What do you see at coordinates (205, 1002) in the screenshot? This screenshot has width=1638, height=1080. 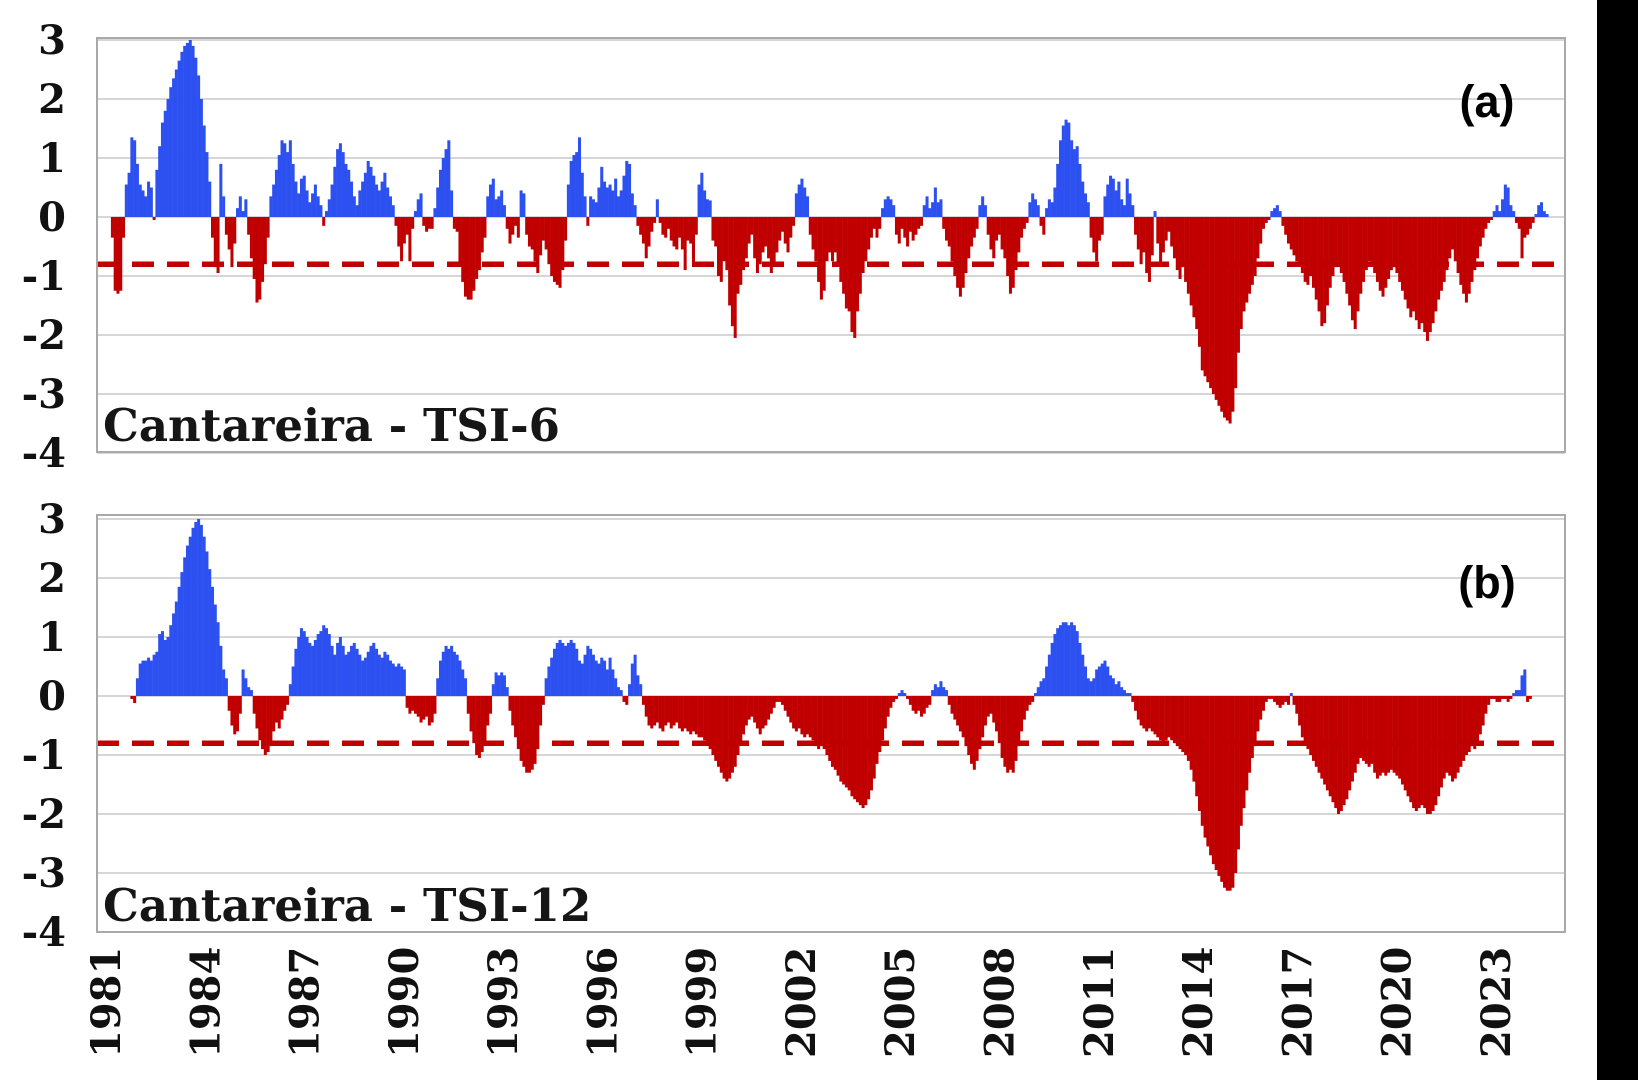 I see `x-axis-year-label: 1984` at bounding box center [205, 1002].